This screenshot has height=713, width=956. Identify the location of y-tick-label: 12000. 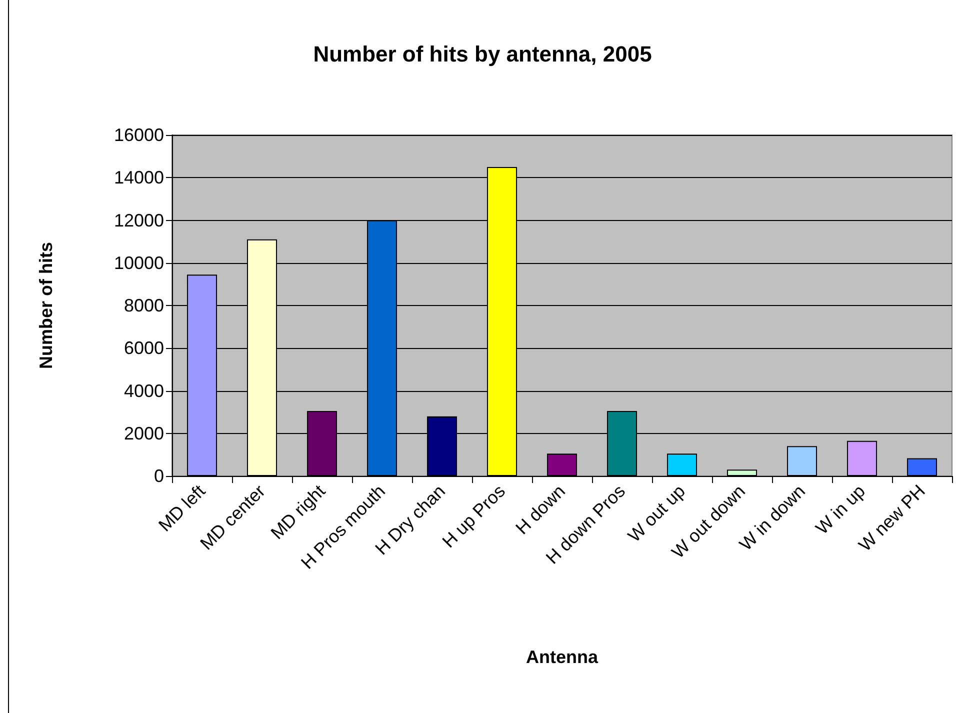
(139, 220).